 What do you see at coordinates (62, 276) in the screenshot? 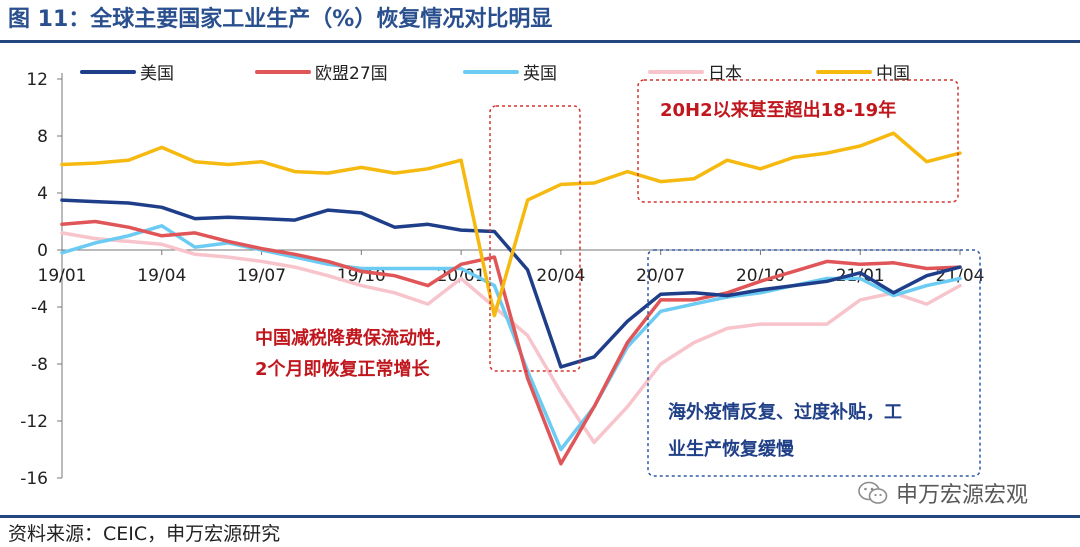
I see `x-tick-label: 19/01` at bounding box center [62, 276].